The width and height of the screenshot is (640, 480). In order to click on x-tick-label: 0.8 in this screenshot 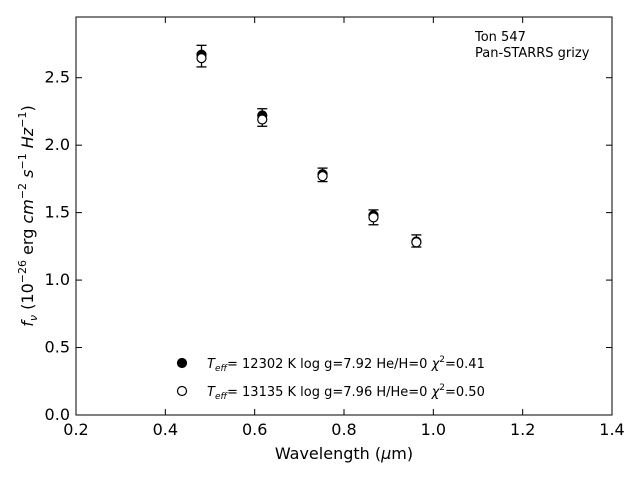, I will do `click(343, 429)`.